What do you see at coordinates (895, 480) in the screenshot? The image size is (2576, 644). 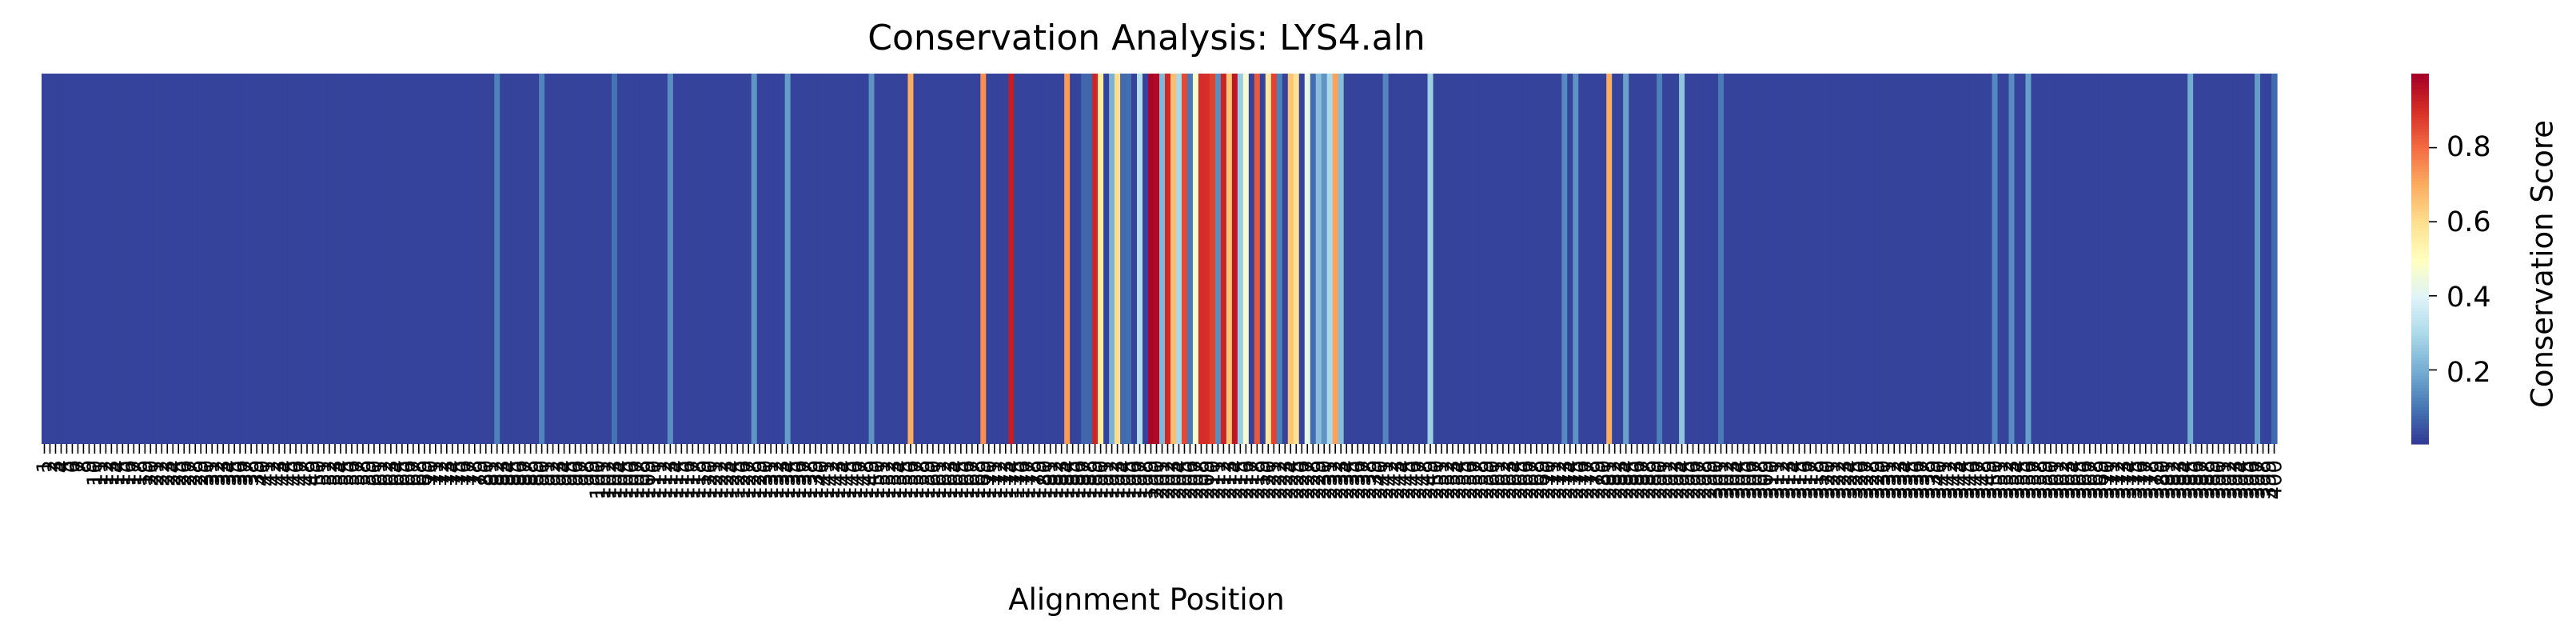 I see `x-tick-label: 153` at bounding box center [895, 480].